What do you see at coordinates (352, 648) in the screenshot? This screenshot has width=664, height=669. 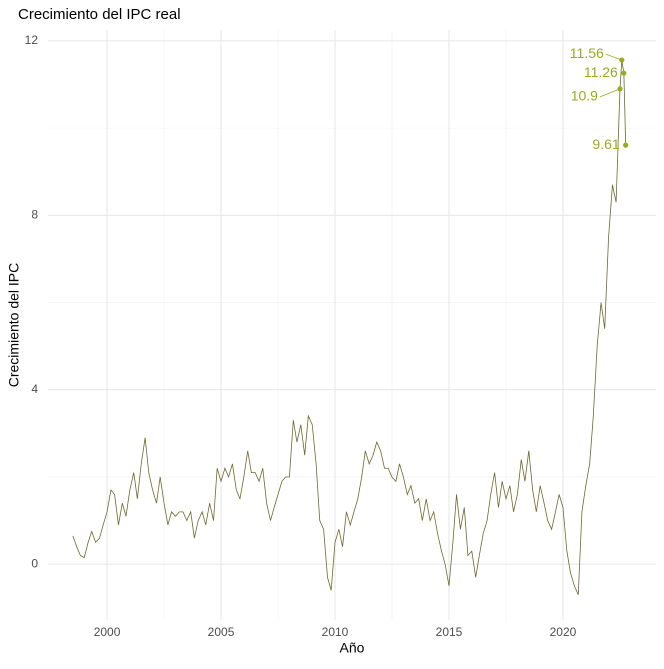 I see `x-axis-title: Año` at bounding box center [352, 648].